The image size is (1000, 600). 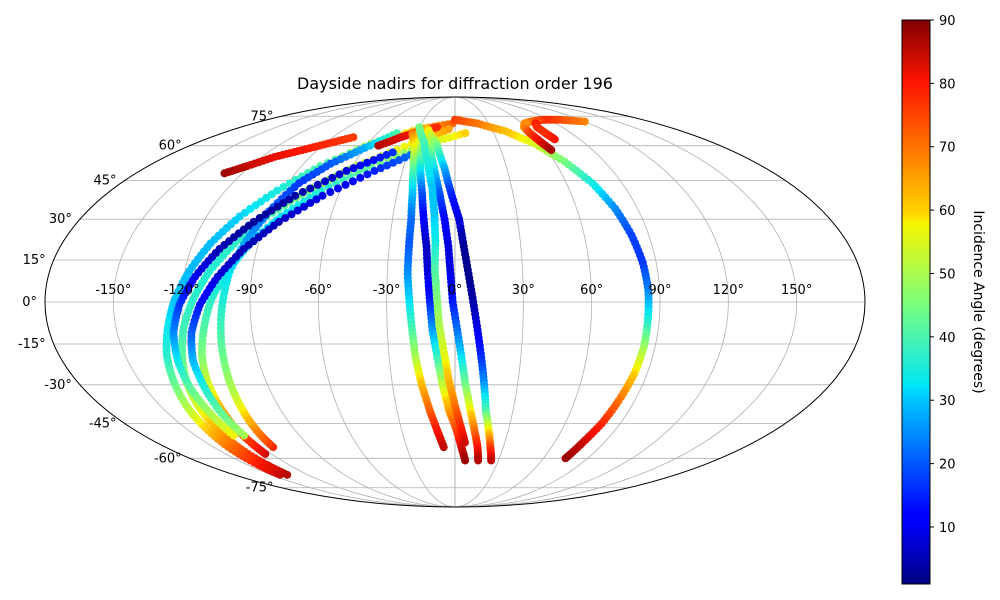 What do you see at coordinates (947, 274) in the screenshot?
I see `colorbar-tick-label: 50` at bounding box center [947, 274].